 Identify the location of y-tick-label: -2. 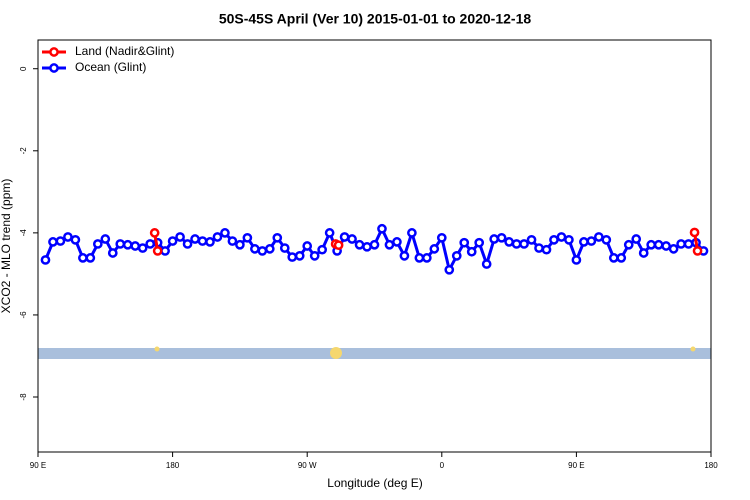
(23, 151).